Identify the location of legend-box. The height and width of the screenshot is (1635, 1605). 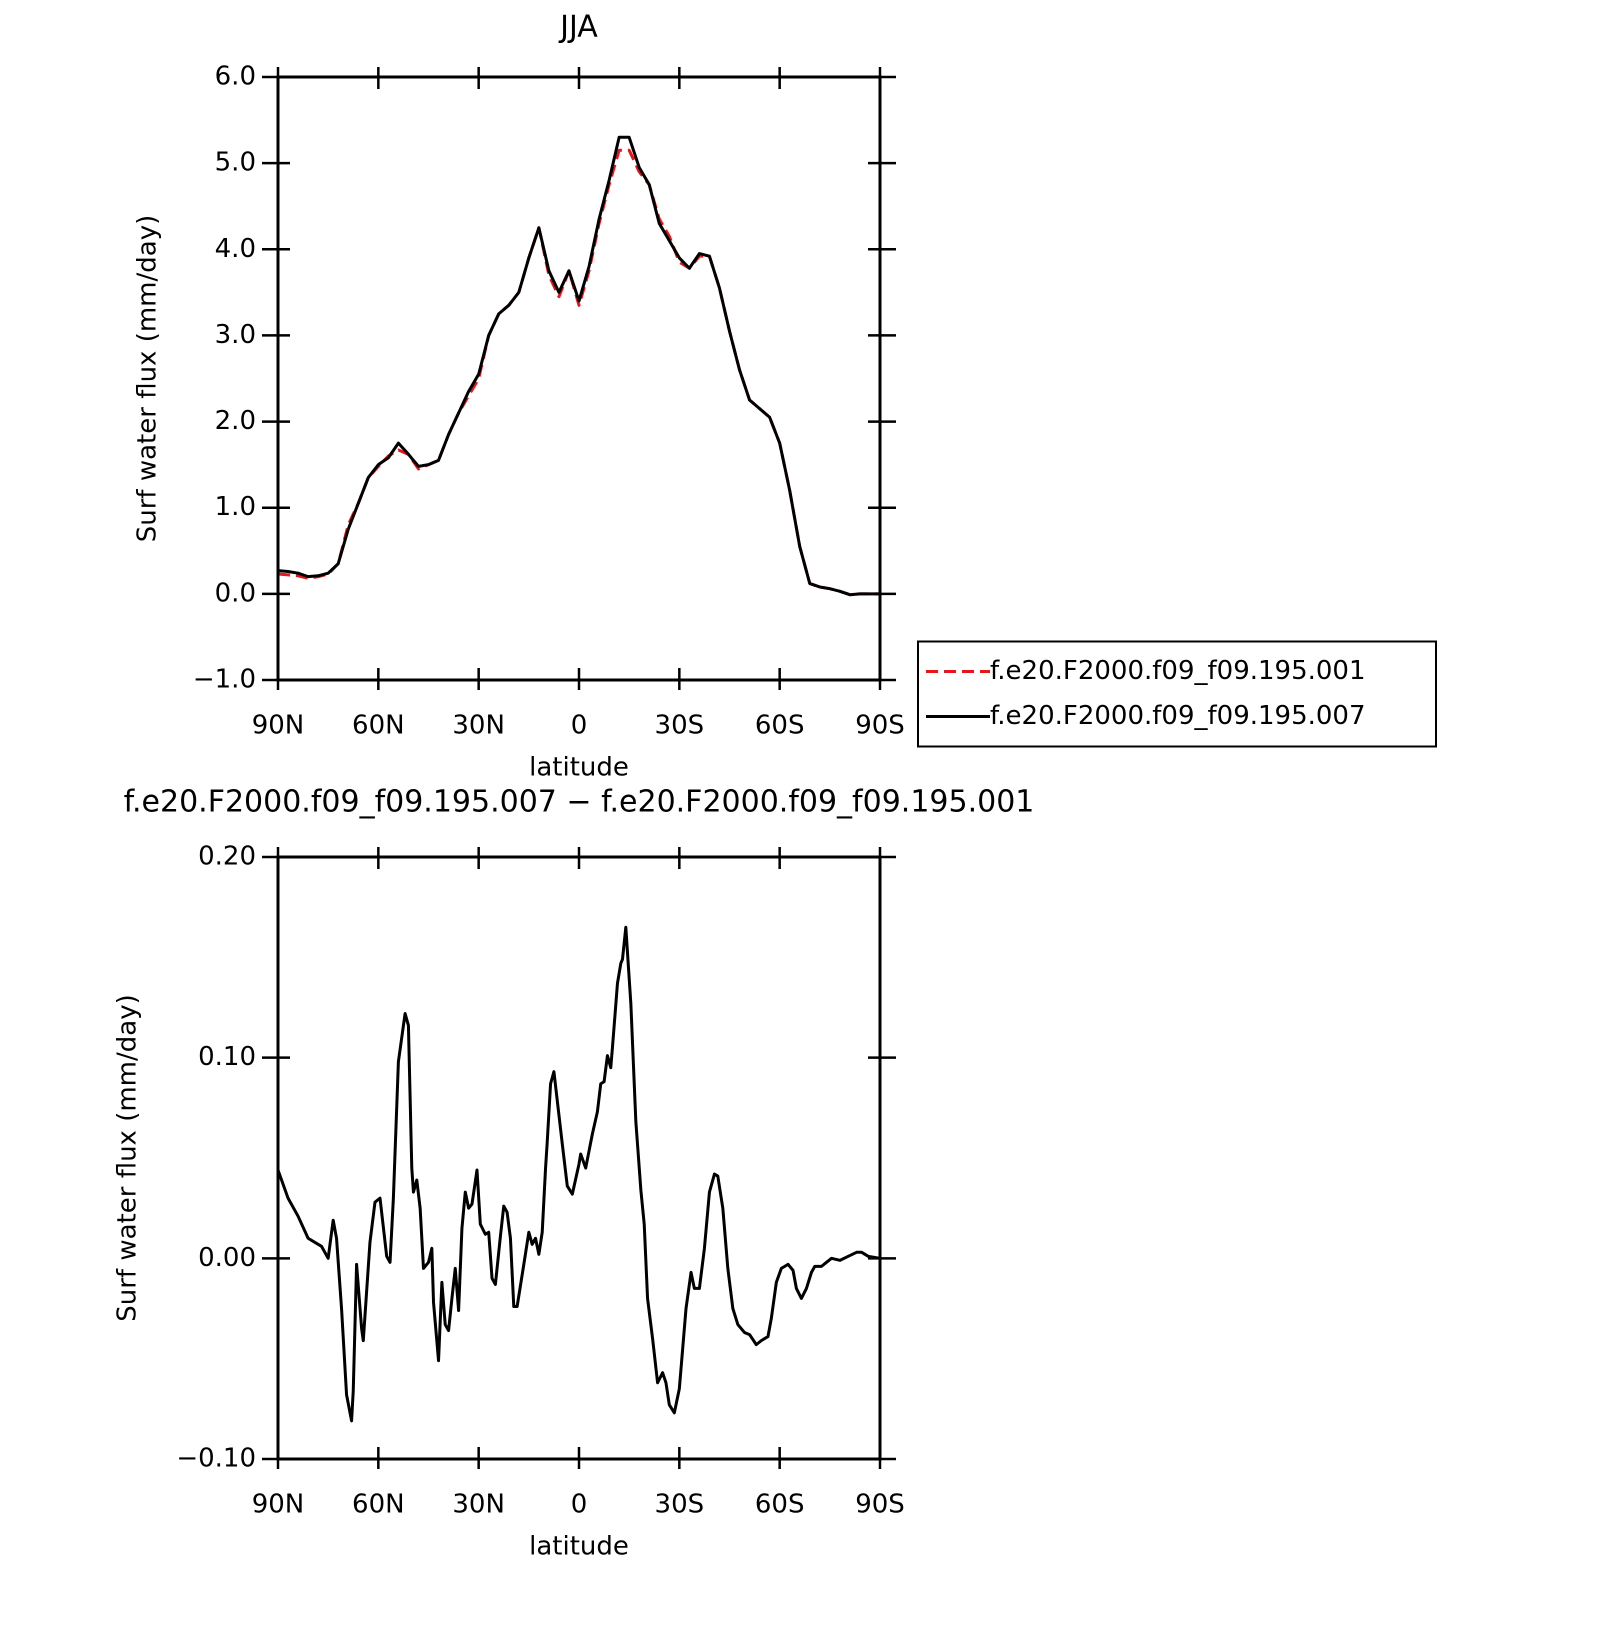
(1177, 694).